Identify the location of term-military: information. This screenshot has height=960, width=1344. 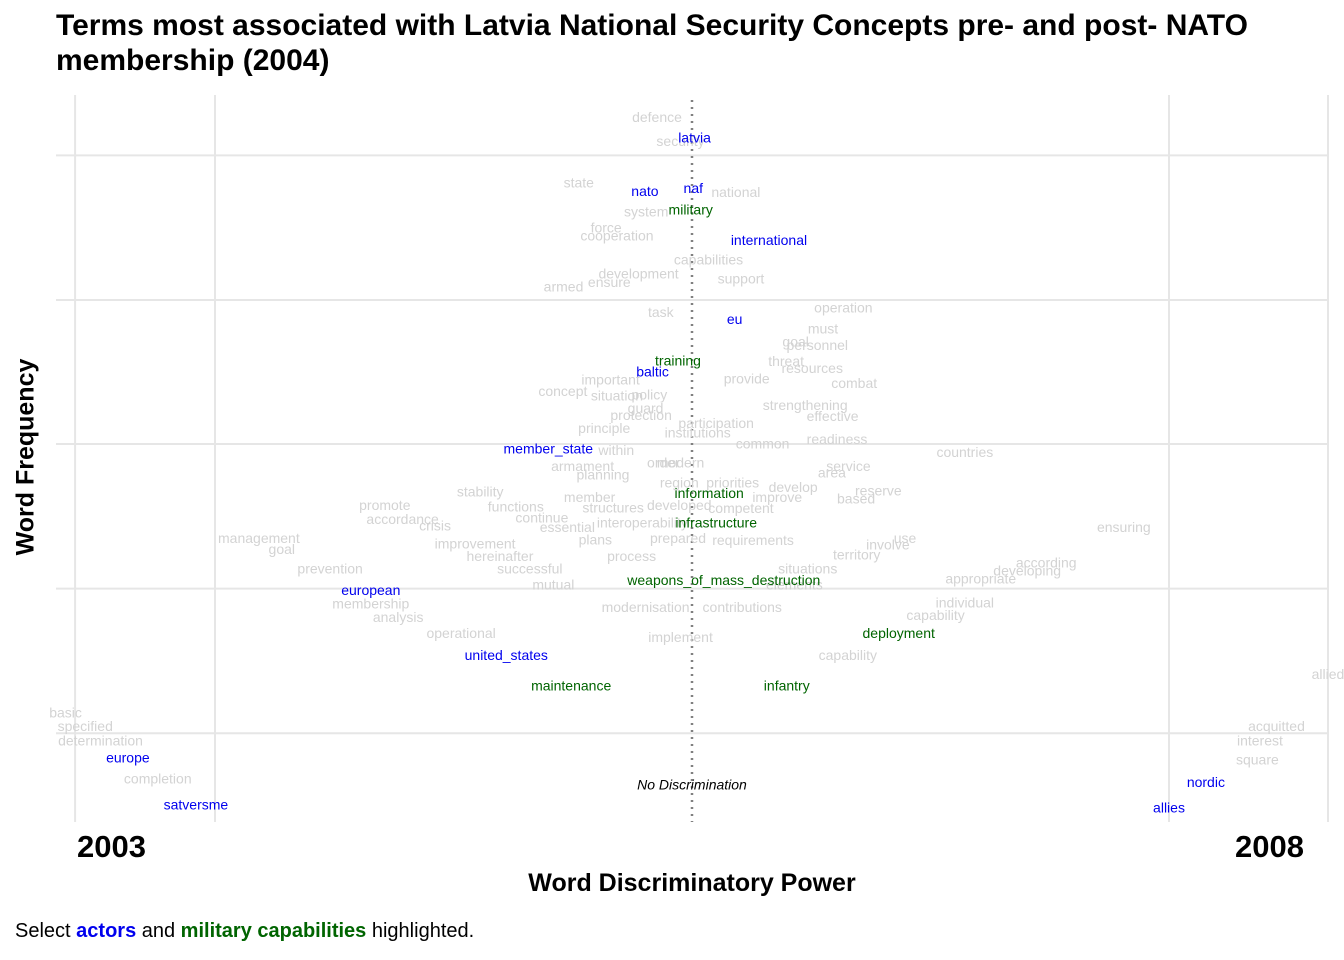
(709, 493).